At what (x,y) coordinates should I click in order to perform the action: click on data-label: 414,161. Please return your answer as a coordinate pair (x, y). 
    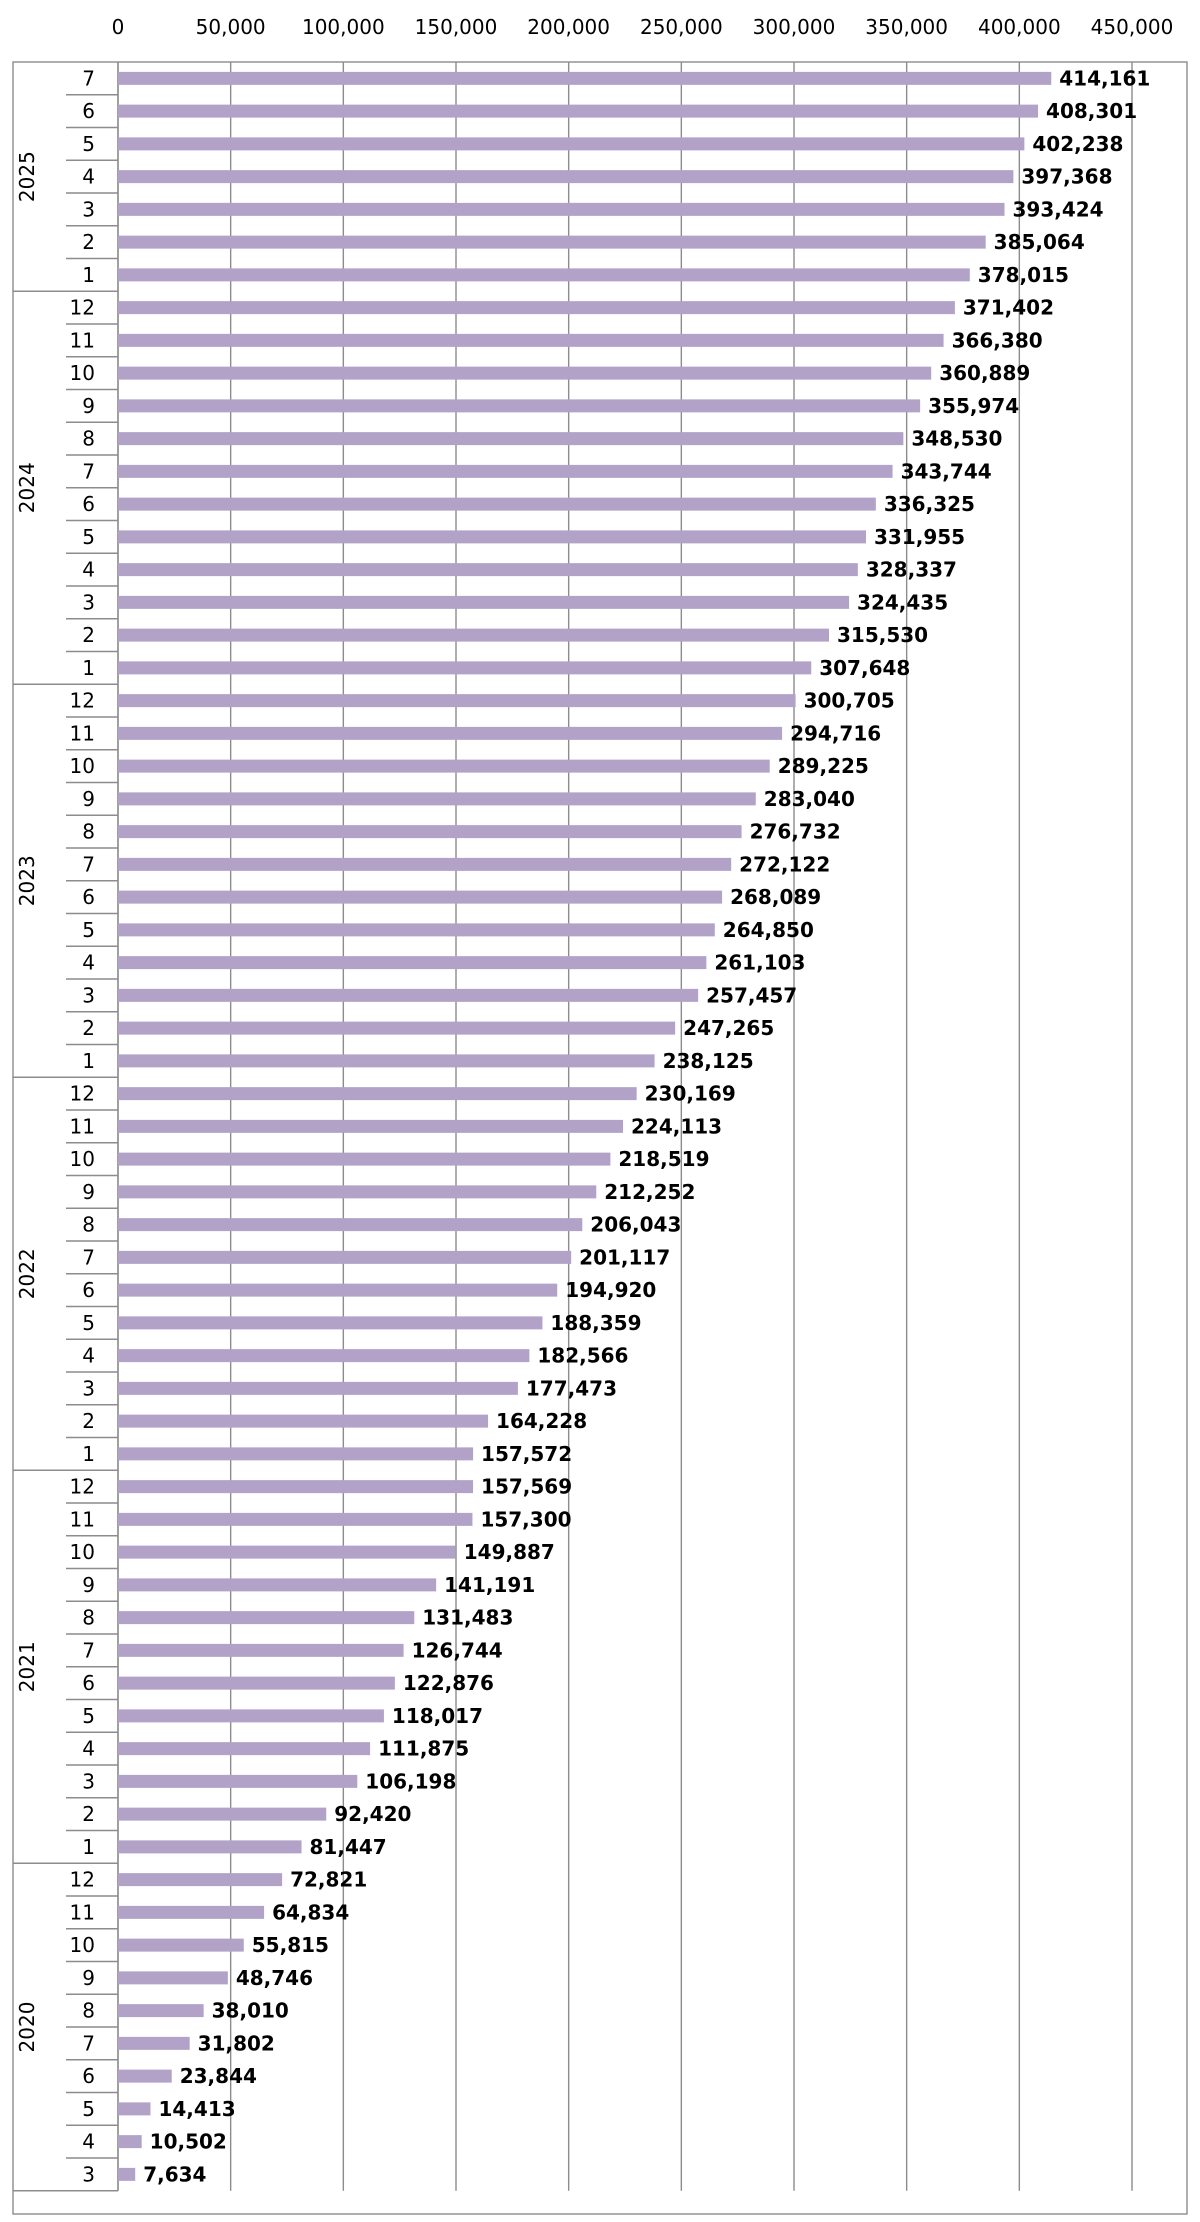
    Looking at the image, I should click on (1104, 78).